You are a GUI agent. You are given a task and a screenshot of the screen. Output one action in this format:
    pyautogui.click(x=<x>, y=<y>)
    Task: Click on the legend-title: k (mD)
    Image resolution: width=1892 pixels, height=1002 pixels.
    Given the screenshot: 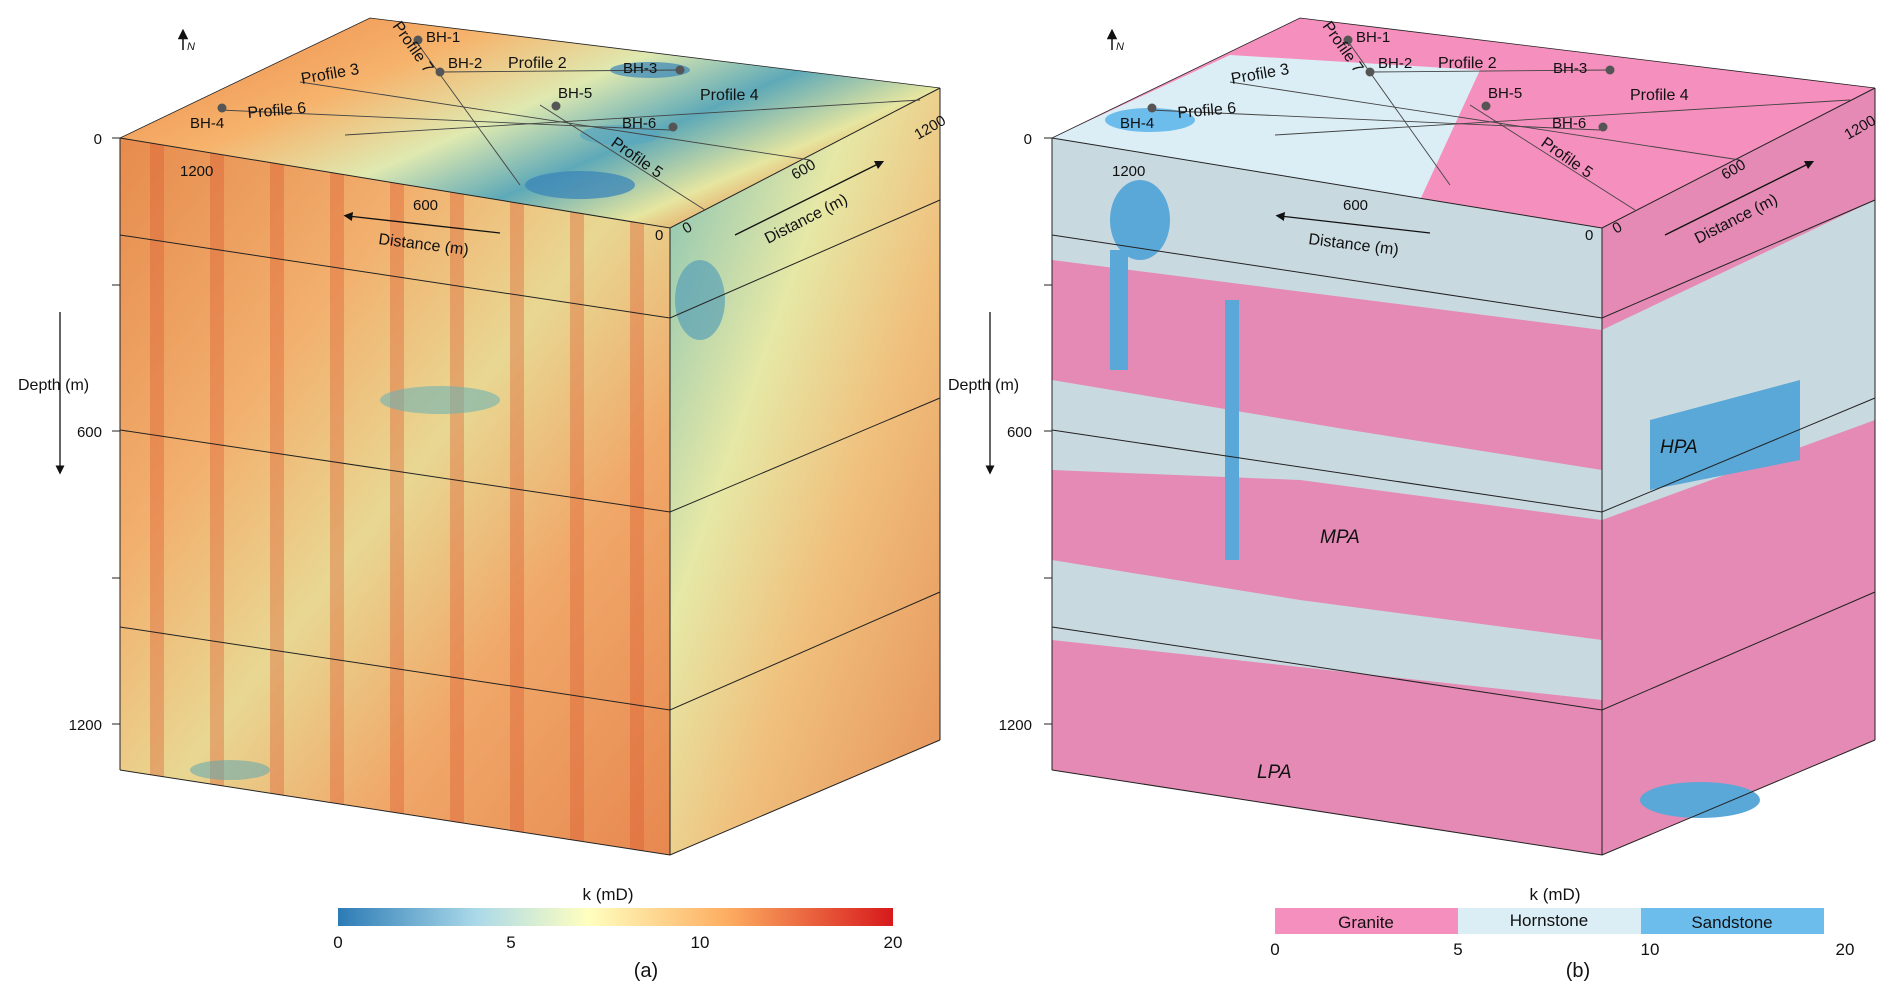 What is the action you would take?
    pyautogui.click(x=1555, y=894)
    